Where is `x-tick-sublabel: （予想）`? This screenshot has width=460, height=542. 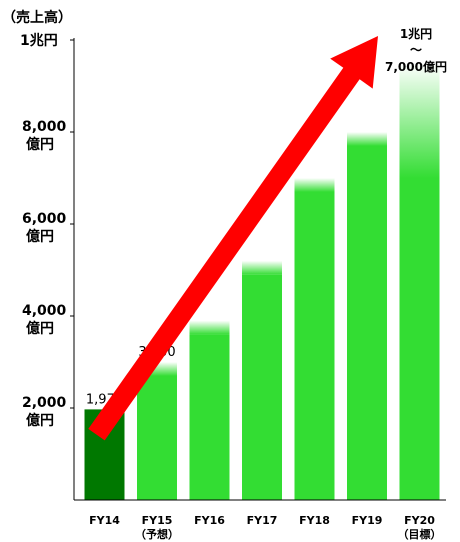
x-tick-sublabel: （予想） is located at coordinates (157, 534).